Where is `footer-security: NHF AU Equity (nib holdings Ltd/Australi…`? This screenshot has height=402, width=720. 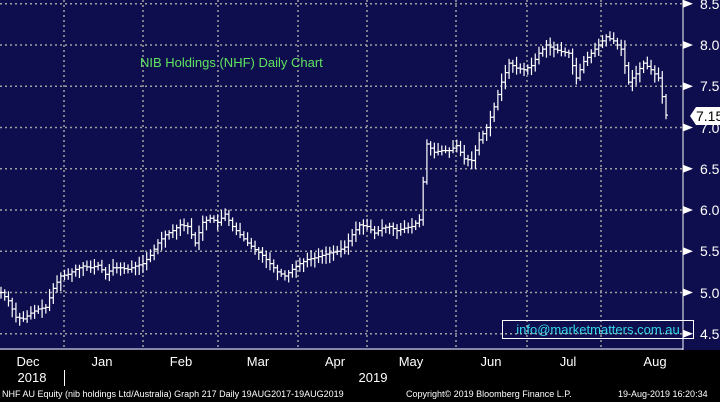 footer-security: NHF AU Equity (nib holdings Ltd/Australi… is located at coordinates (173, 394).